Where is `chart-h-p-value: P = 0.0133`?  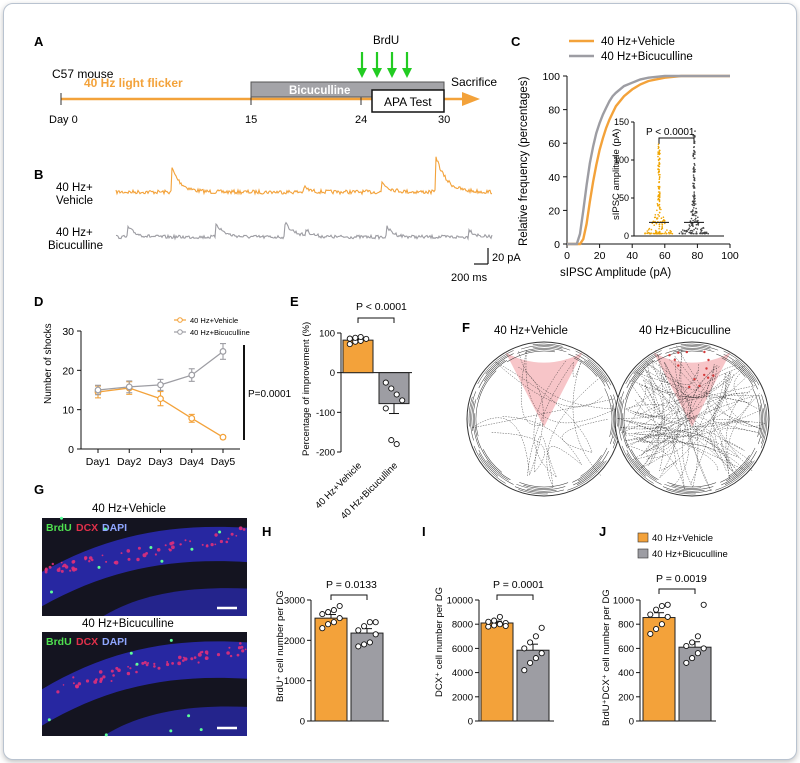
chart-h-p-value: P = 0.0133 is located at coordinates (351, 585).